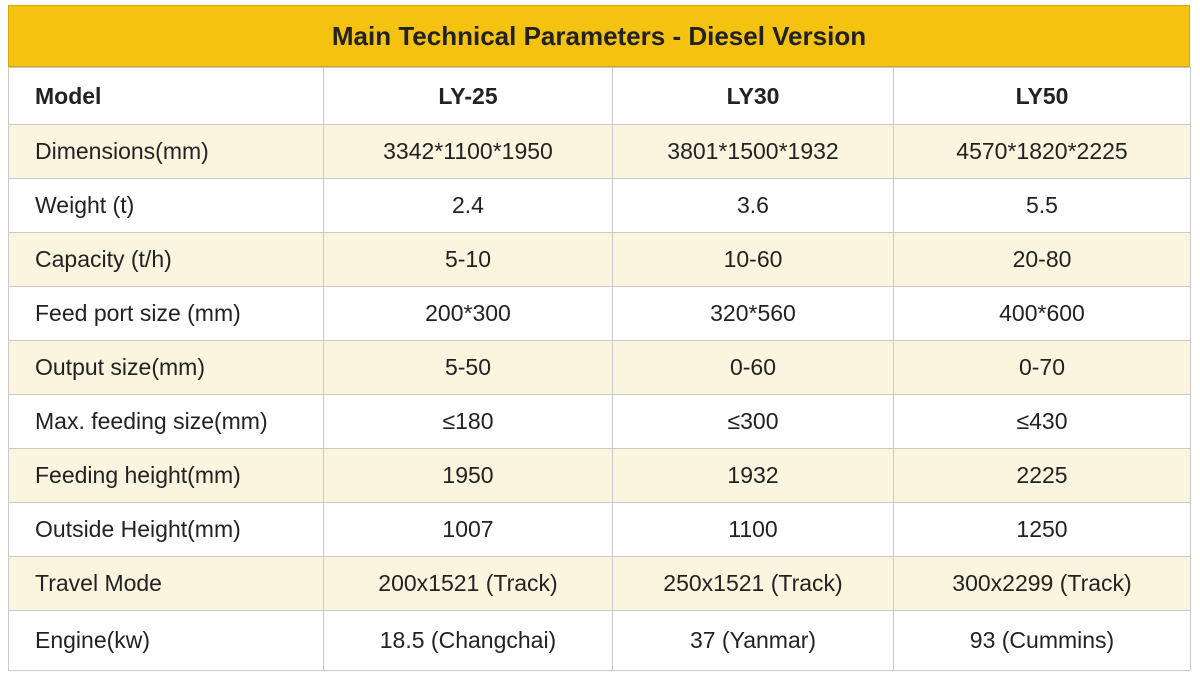 Image resolution: width=1200 pixels, height=693 pixels. Describe the element at coordinates (1042, 151) in the screenshot. I see `cell: 4570*1820*2225` at that location.